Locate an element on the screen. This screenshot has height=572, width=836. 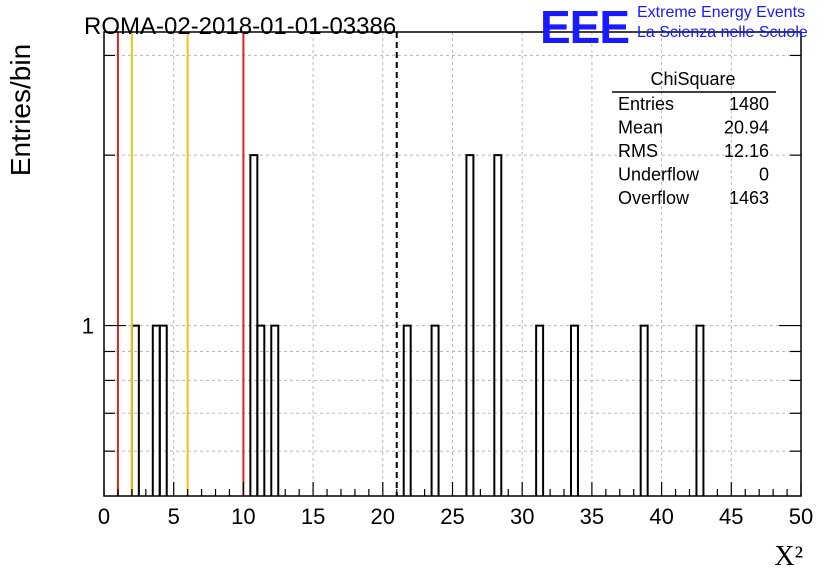
x-tick-label: 20 is located at coordinates (383, 516).